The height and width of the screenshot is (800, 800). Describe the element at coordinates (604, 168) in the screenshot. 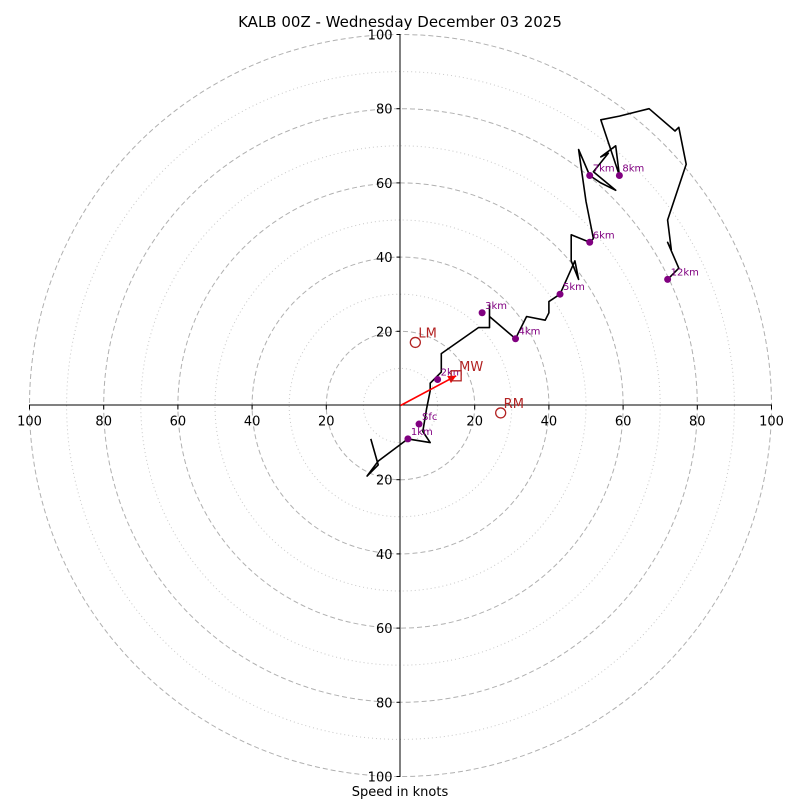

I see `height-marker-label: 7km` at that location.